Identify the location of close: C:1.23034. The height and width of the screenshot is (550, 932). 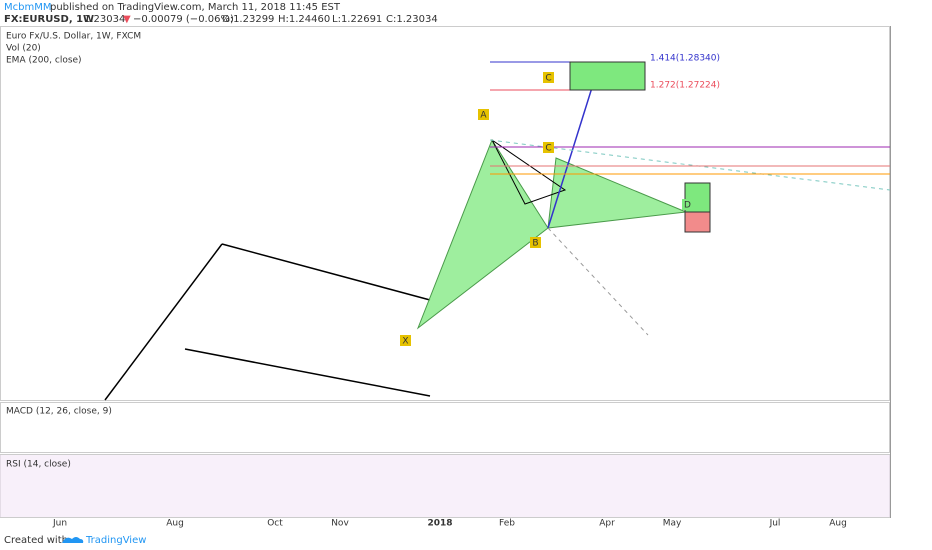
(412, 19).